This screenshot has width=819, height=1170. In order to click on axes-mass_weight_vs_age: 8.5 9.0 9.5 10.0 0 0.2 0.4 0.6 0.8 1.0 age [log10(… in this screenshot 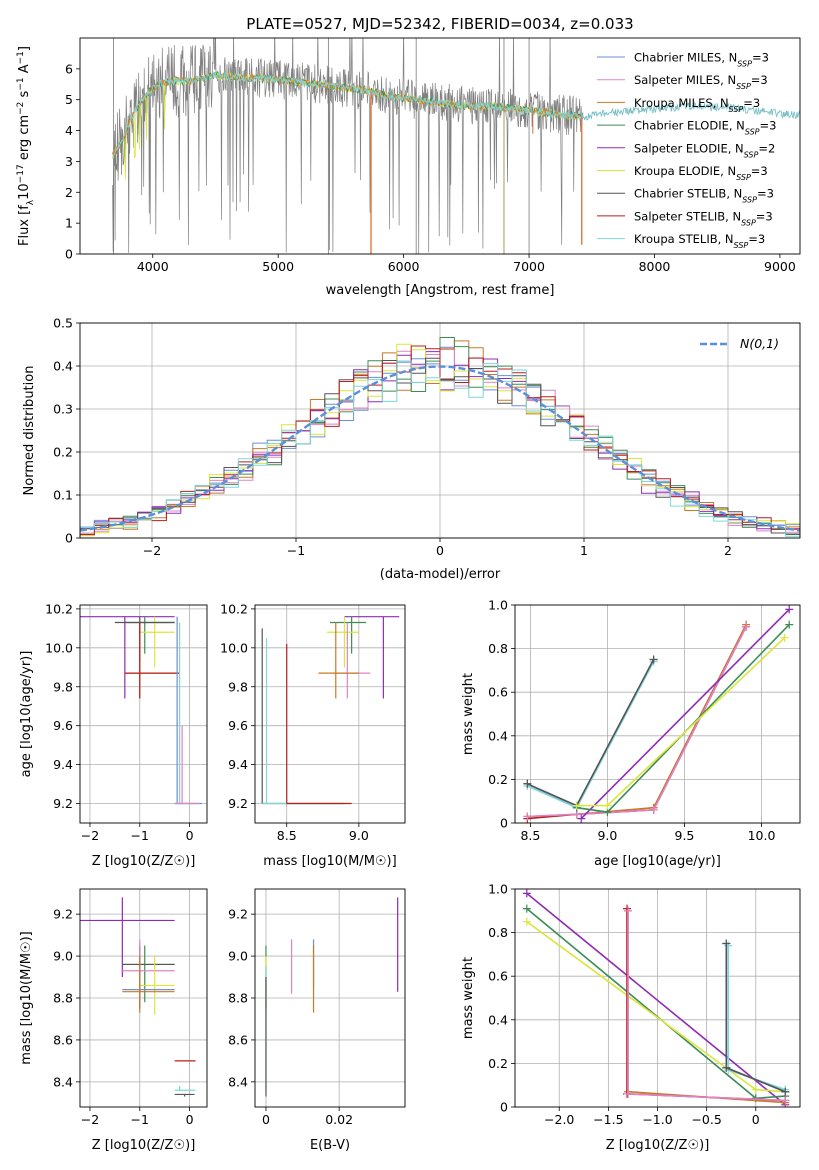, I will do `click(631, 733)`.